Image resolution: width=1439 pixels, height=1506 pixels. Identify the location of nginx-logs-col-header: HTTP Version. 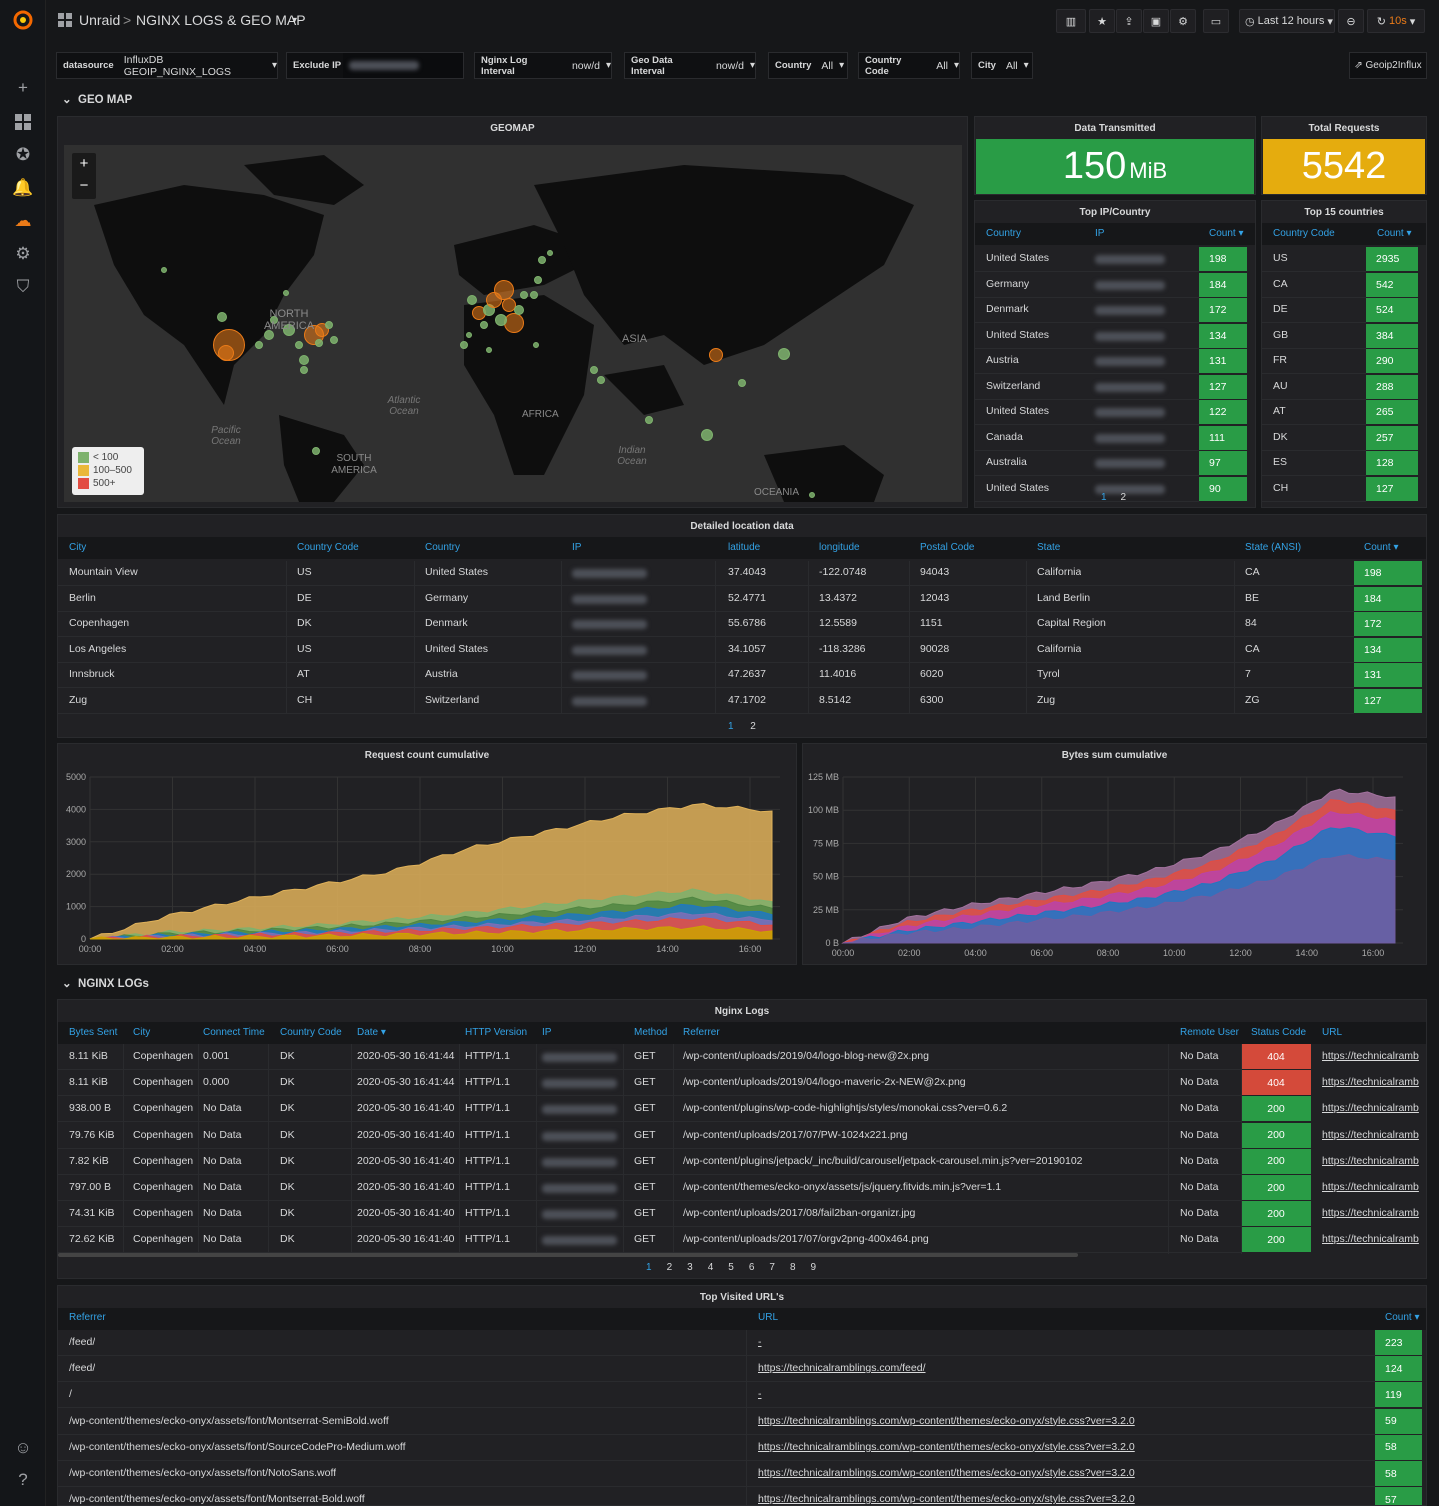
(496, 1032).